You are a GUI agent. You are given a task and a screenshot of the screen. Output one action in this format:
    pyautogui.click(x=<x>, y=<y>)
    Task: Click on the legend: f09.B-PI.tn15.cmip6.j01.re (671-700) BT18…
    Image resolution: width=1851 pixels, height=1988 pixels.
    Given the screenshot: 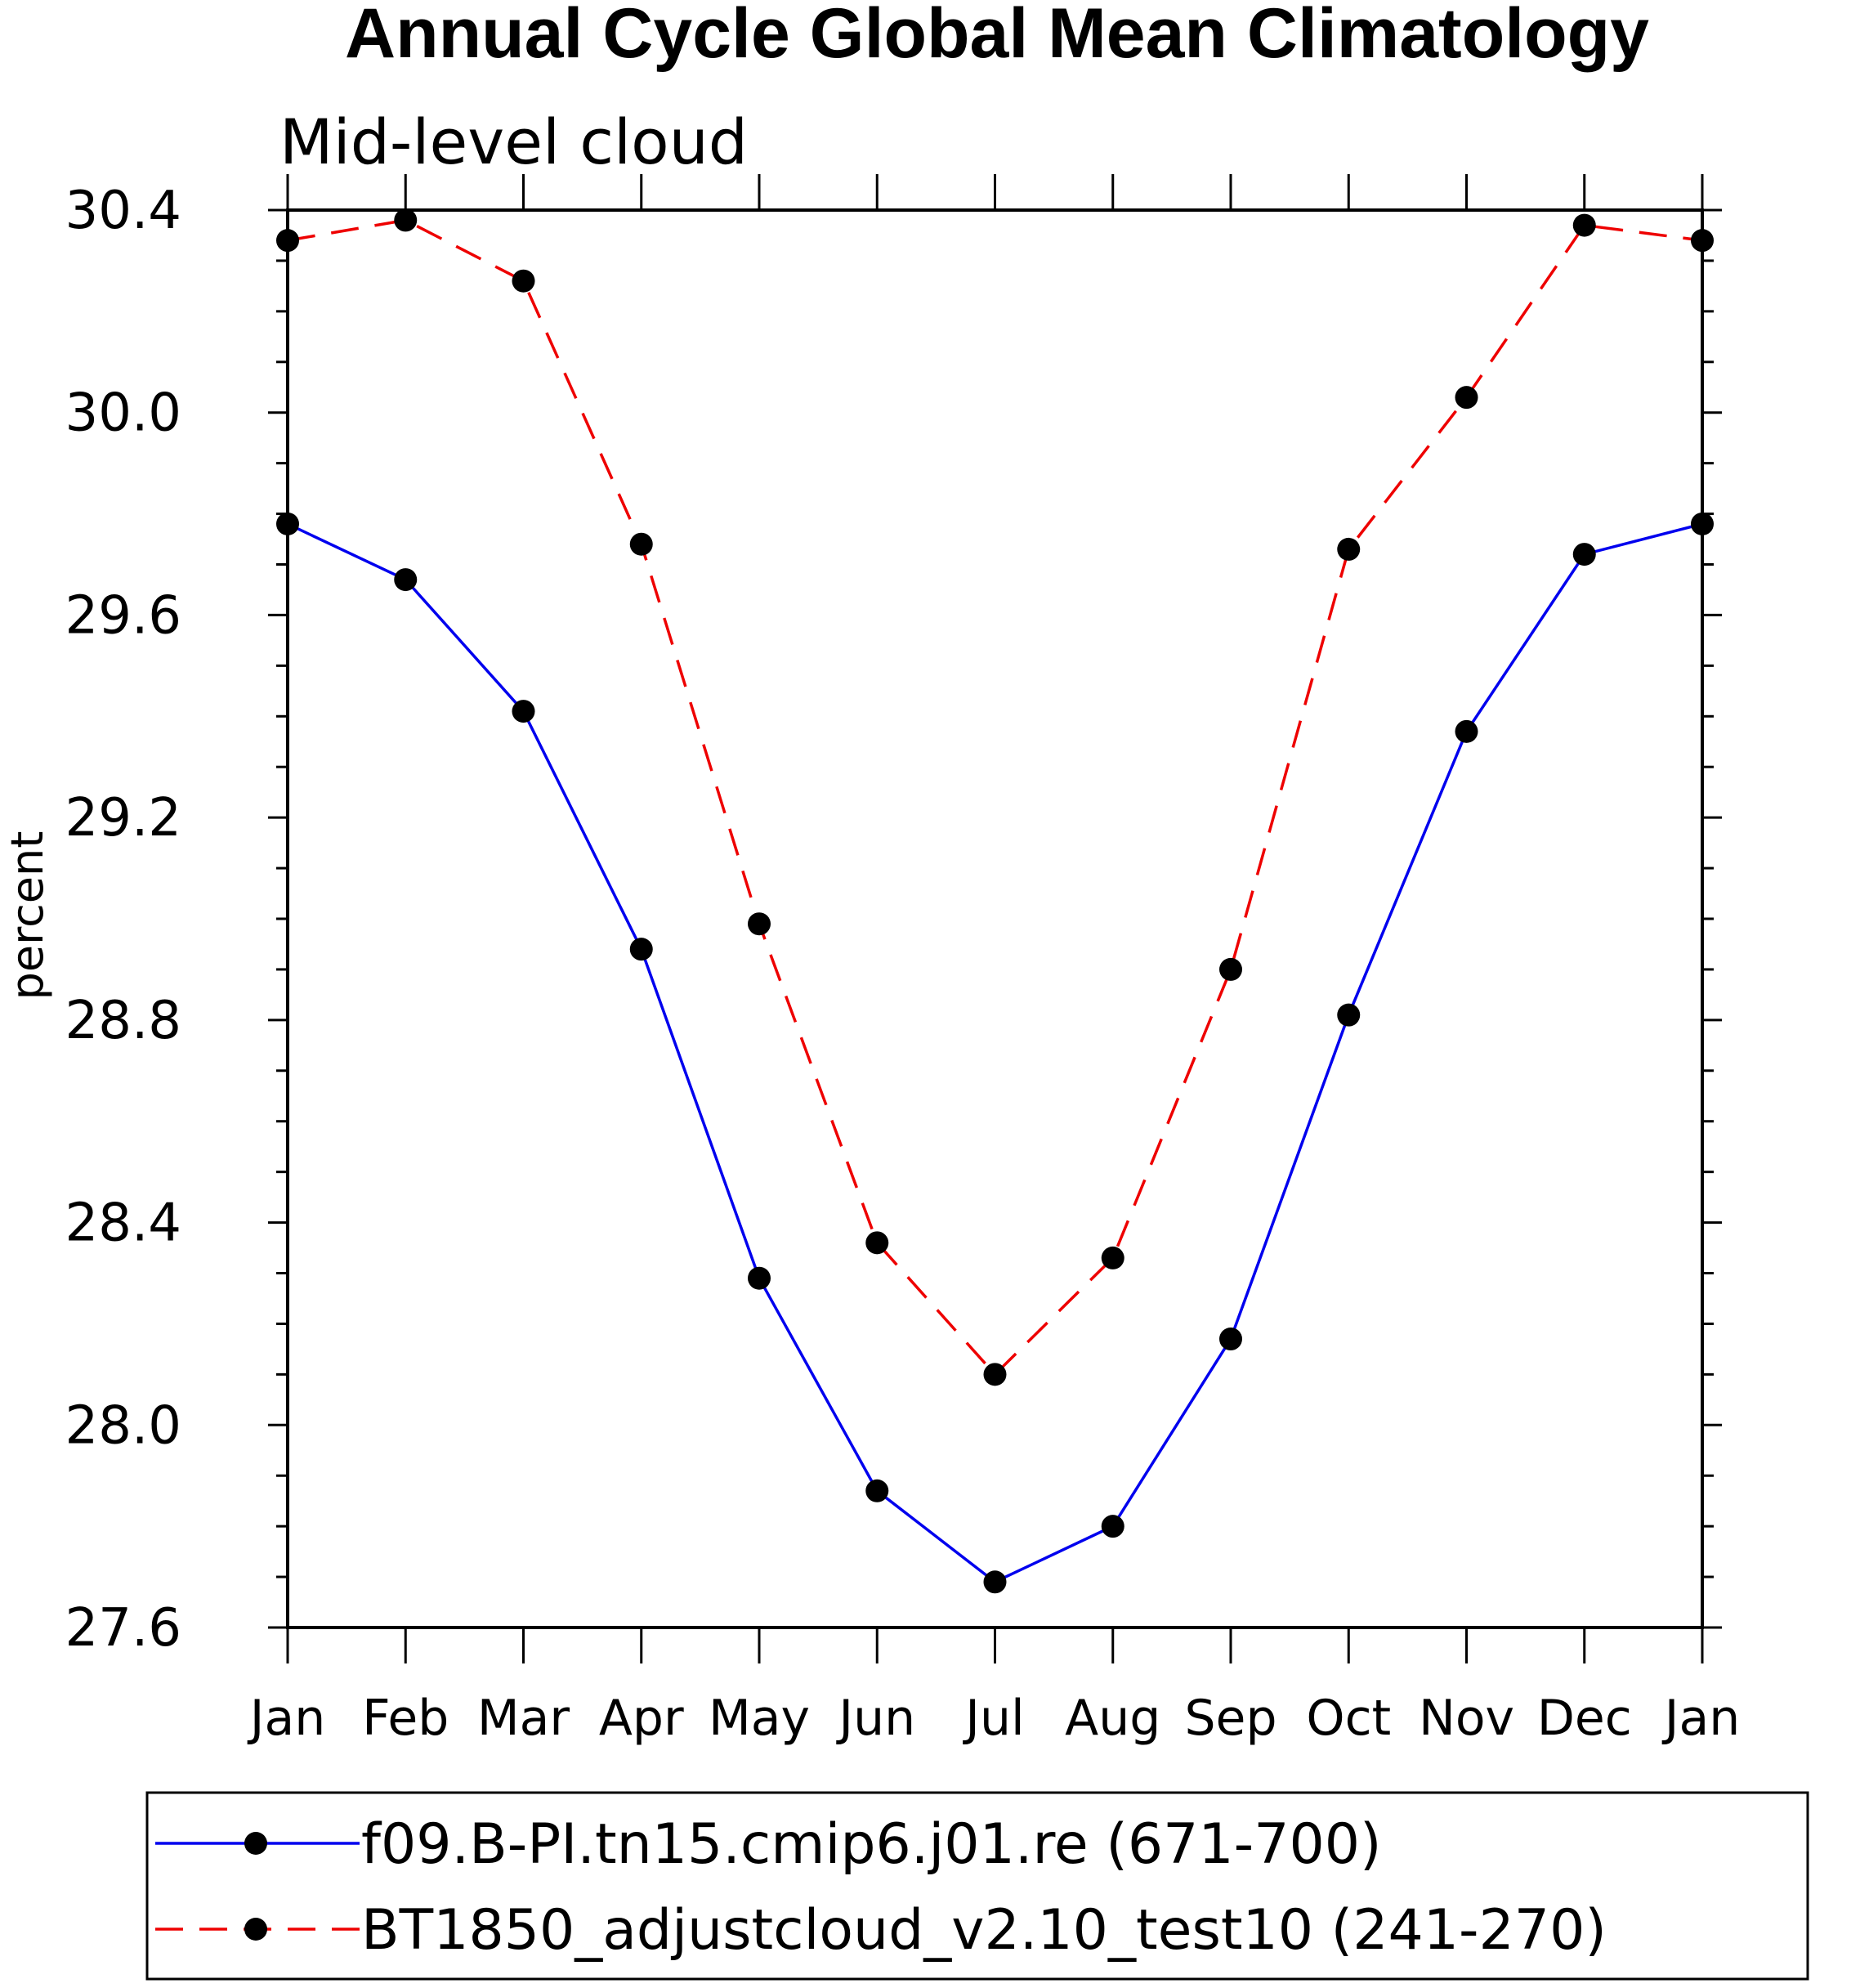 What is the action you would take?
    pyautogui.click(x=977, y=1886)
    